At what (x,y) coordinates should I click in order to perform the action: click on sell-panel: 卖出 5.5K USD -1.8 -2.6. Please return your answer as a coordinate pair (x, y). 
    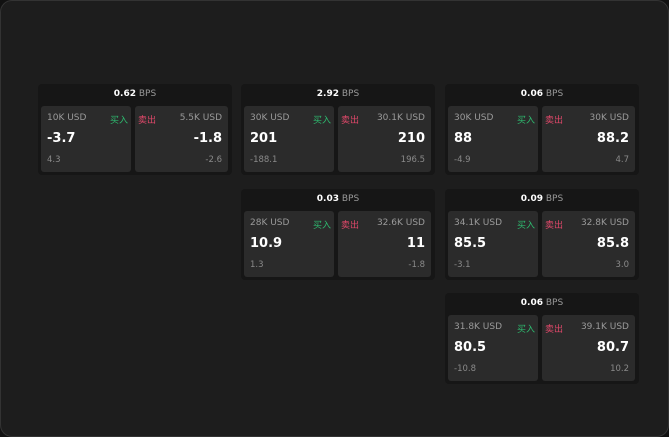
    Looking at the image, I should click on (181, 139).